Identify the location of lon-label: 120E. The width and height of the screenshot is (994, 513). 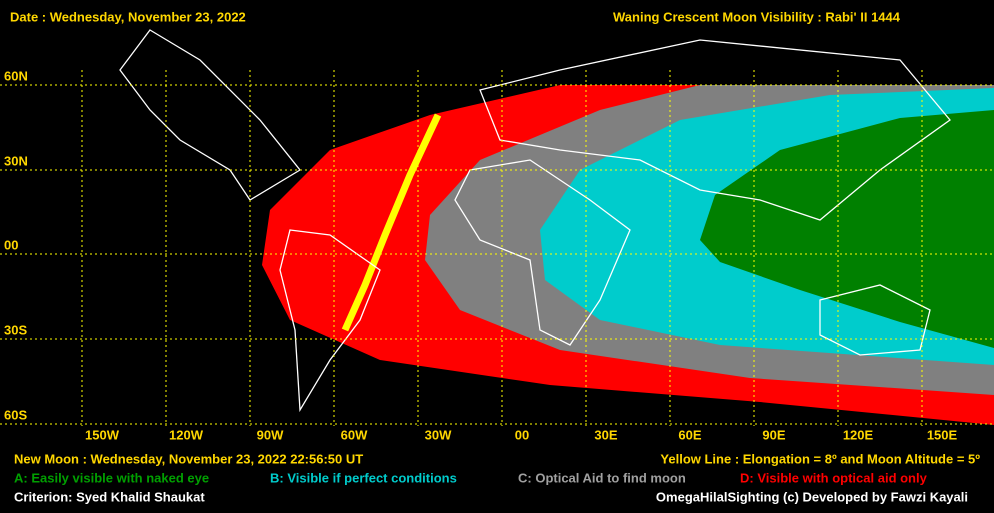
(858, 434).